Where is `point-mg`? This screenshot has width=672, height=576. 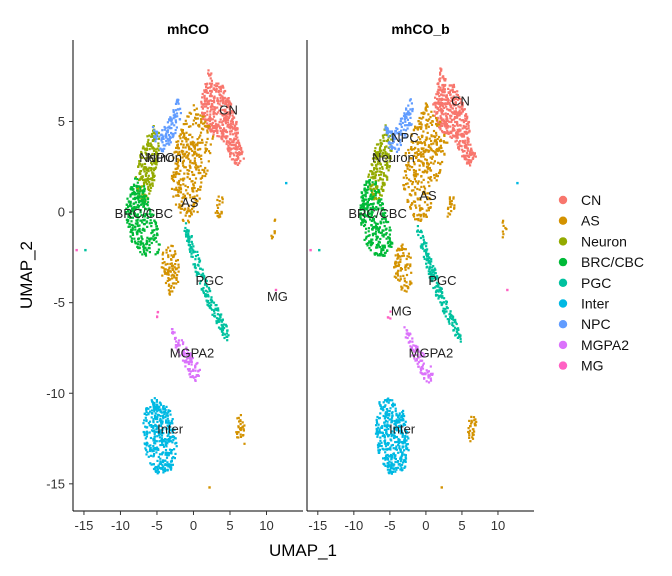
point-mg is located at coordinates (157, 312).